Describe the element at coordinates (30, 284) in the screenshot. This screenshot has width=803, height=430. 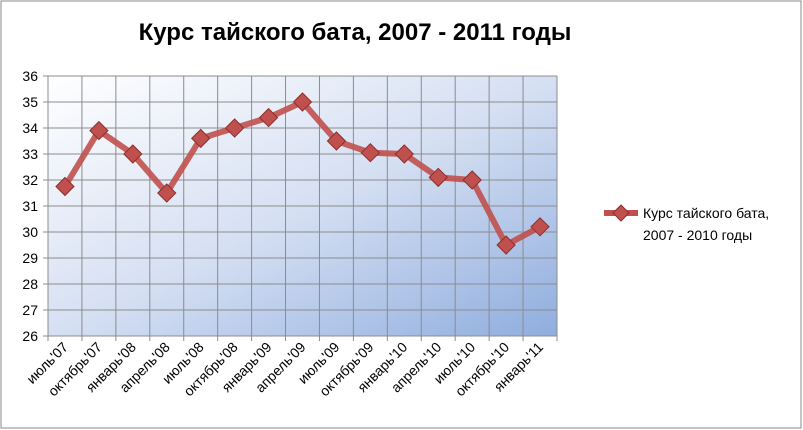
I see `y-tick-label: 28` at that location.